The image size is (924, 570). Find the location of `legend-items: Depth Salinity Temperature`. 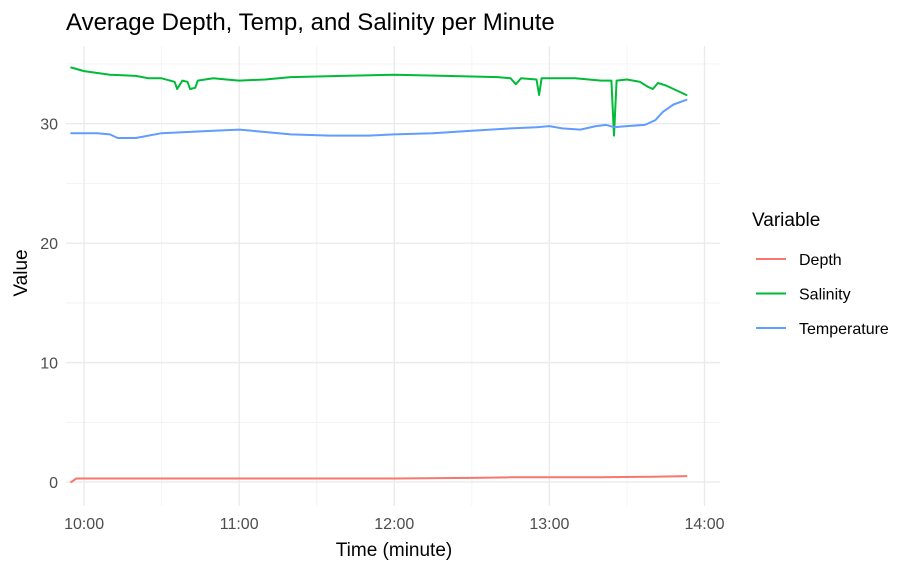

legend-items: Depth Salinity Temperature is located at coordinates (822, 295).